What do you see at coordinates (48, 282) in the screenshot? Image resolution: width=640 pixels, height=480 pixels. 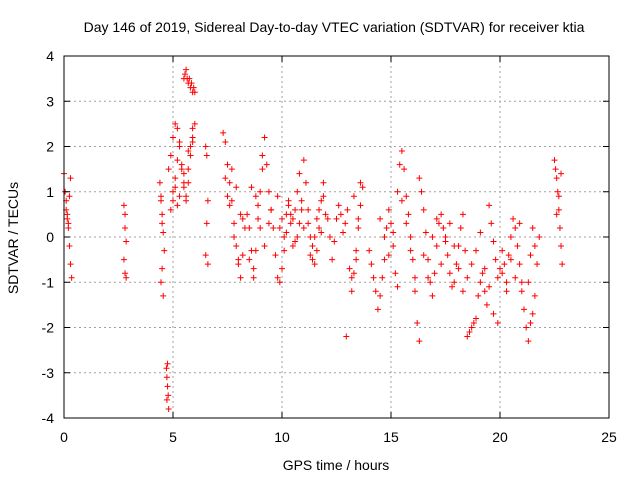 I see `y-tick-label: -1` at bounding box center [48, 282].